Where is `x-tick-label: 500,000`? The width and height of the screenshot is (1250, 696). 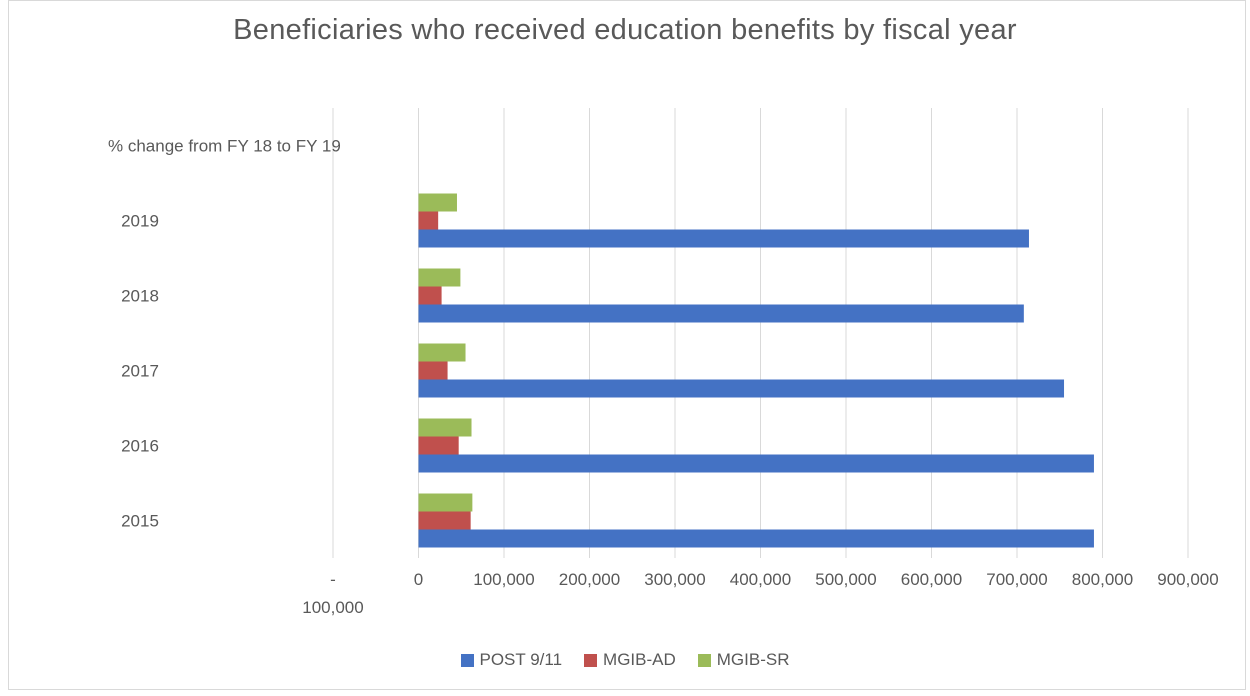
x-tick-label: 500,000 is located at coordinates (845, 579).